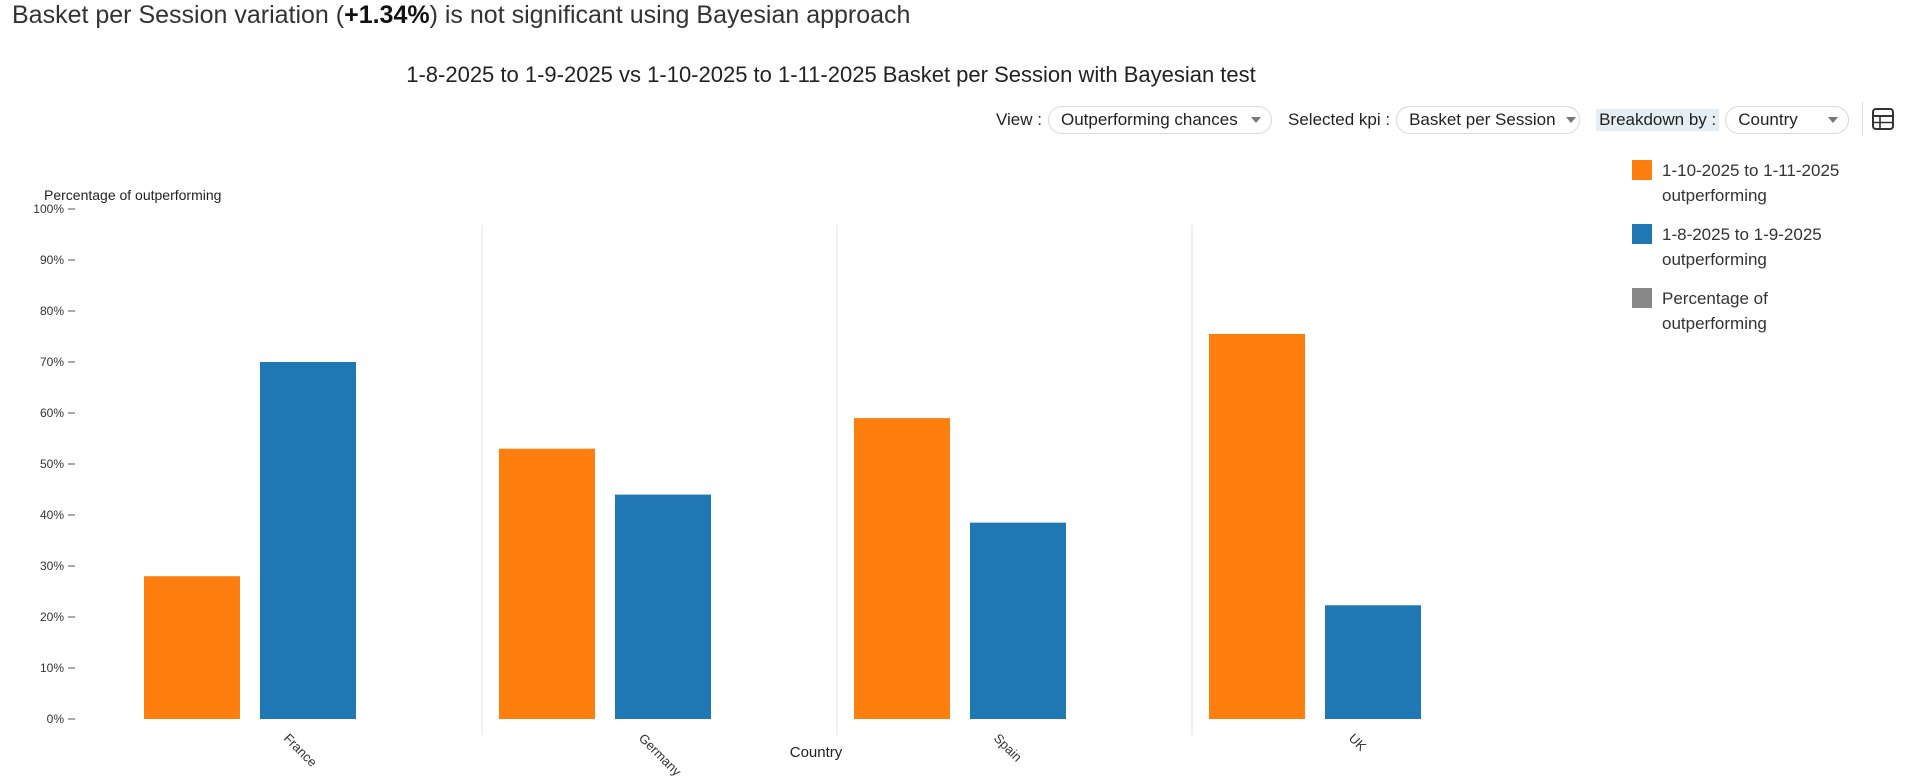  What do you see at coordinates (300, 750) in the screenshot?
I see `x-tick-label: France` at bounding box center [300, 750].